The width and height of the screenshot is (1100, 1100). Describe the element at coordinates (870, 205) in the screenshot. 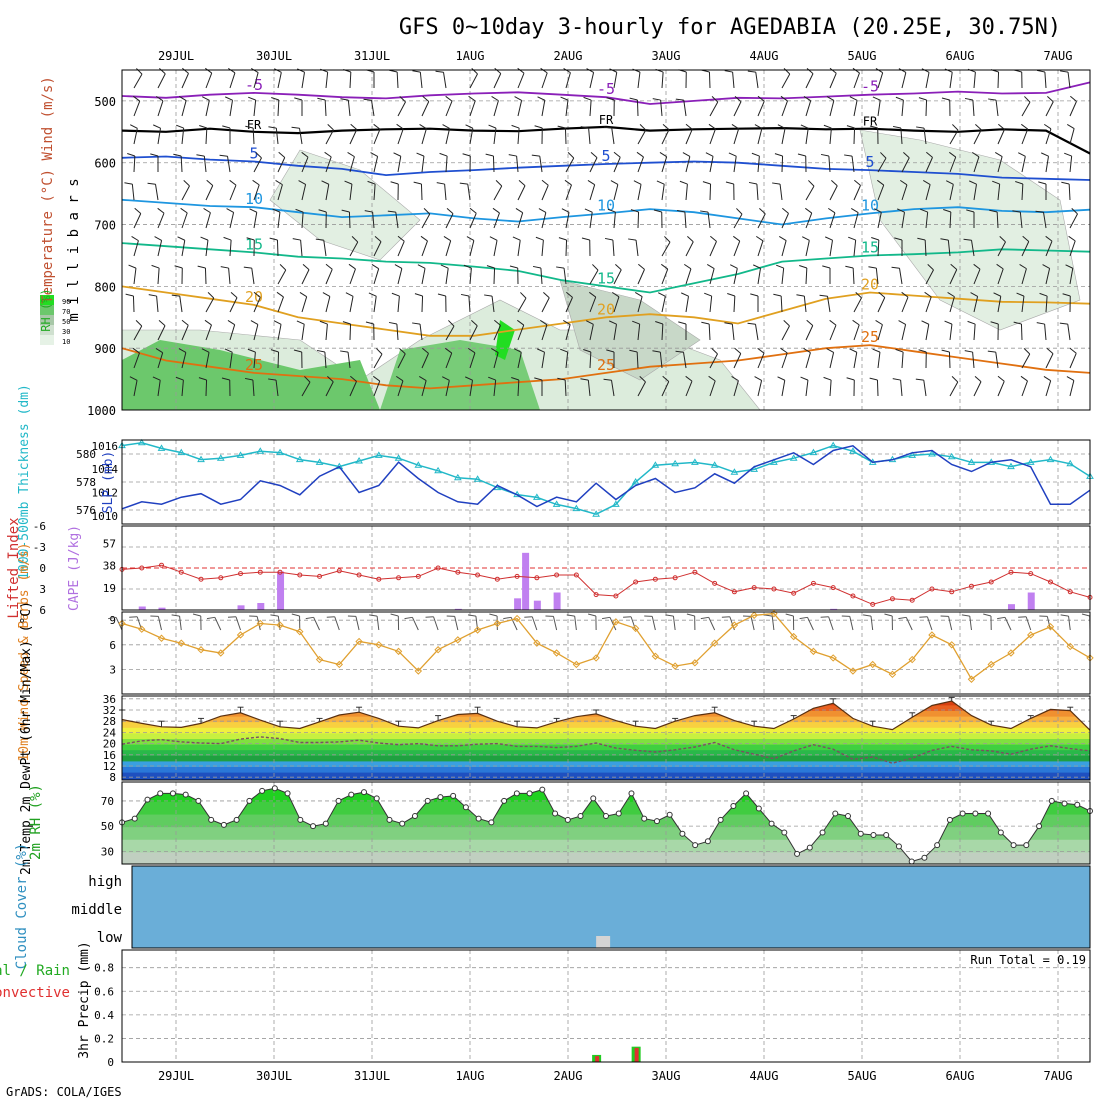

I see `contour-label: 10` at that location.